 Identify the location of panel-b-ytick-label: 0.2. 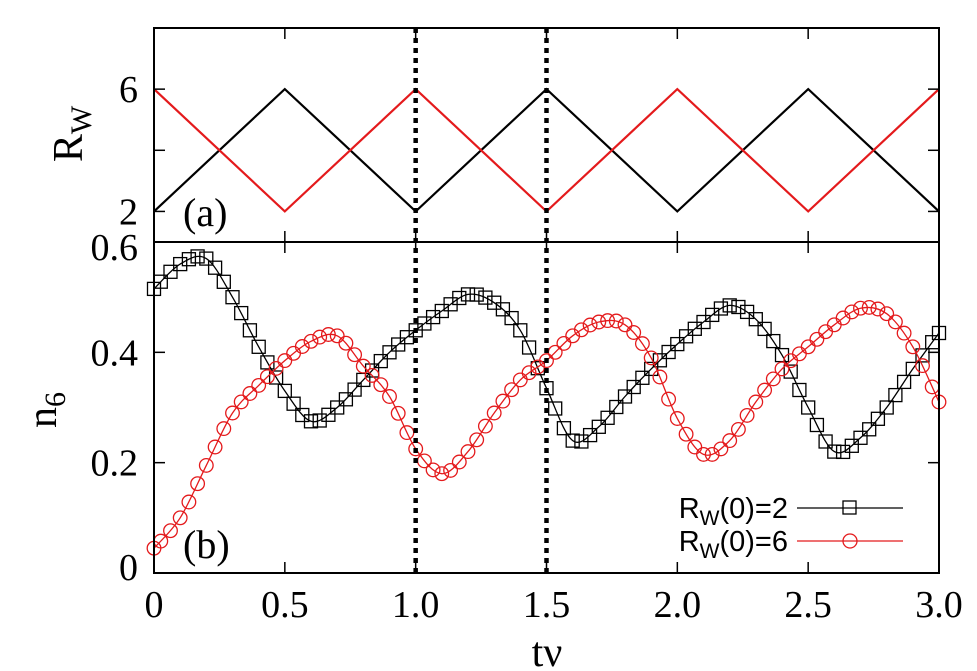
(115, 464).